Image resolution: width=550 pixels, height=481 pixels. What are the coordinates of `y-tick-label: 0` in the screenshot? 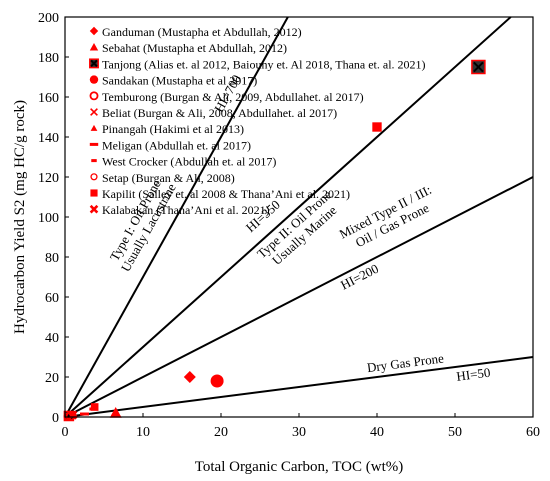 It's located at (55, 418).